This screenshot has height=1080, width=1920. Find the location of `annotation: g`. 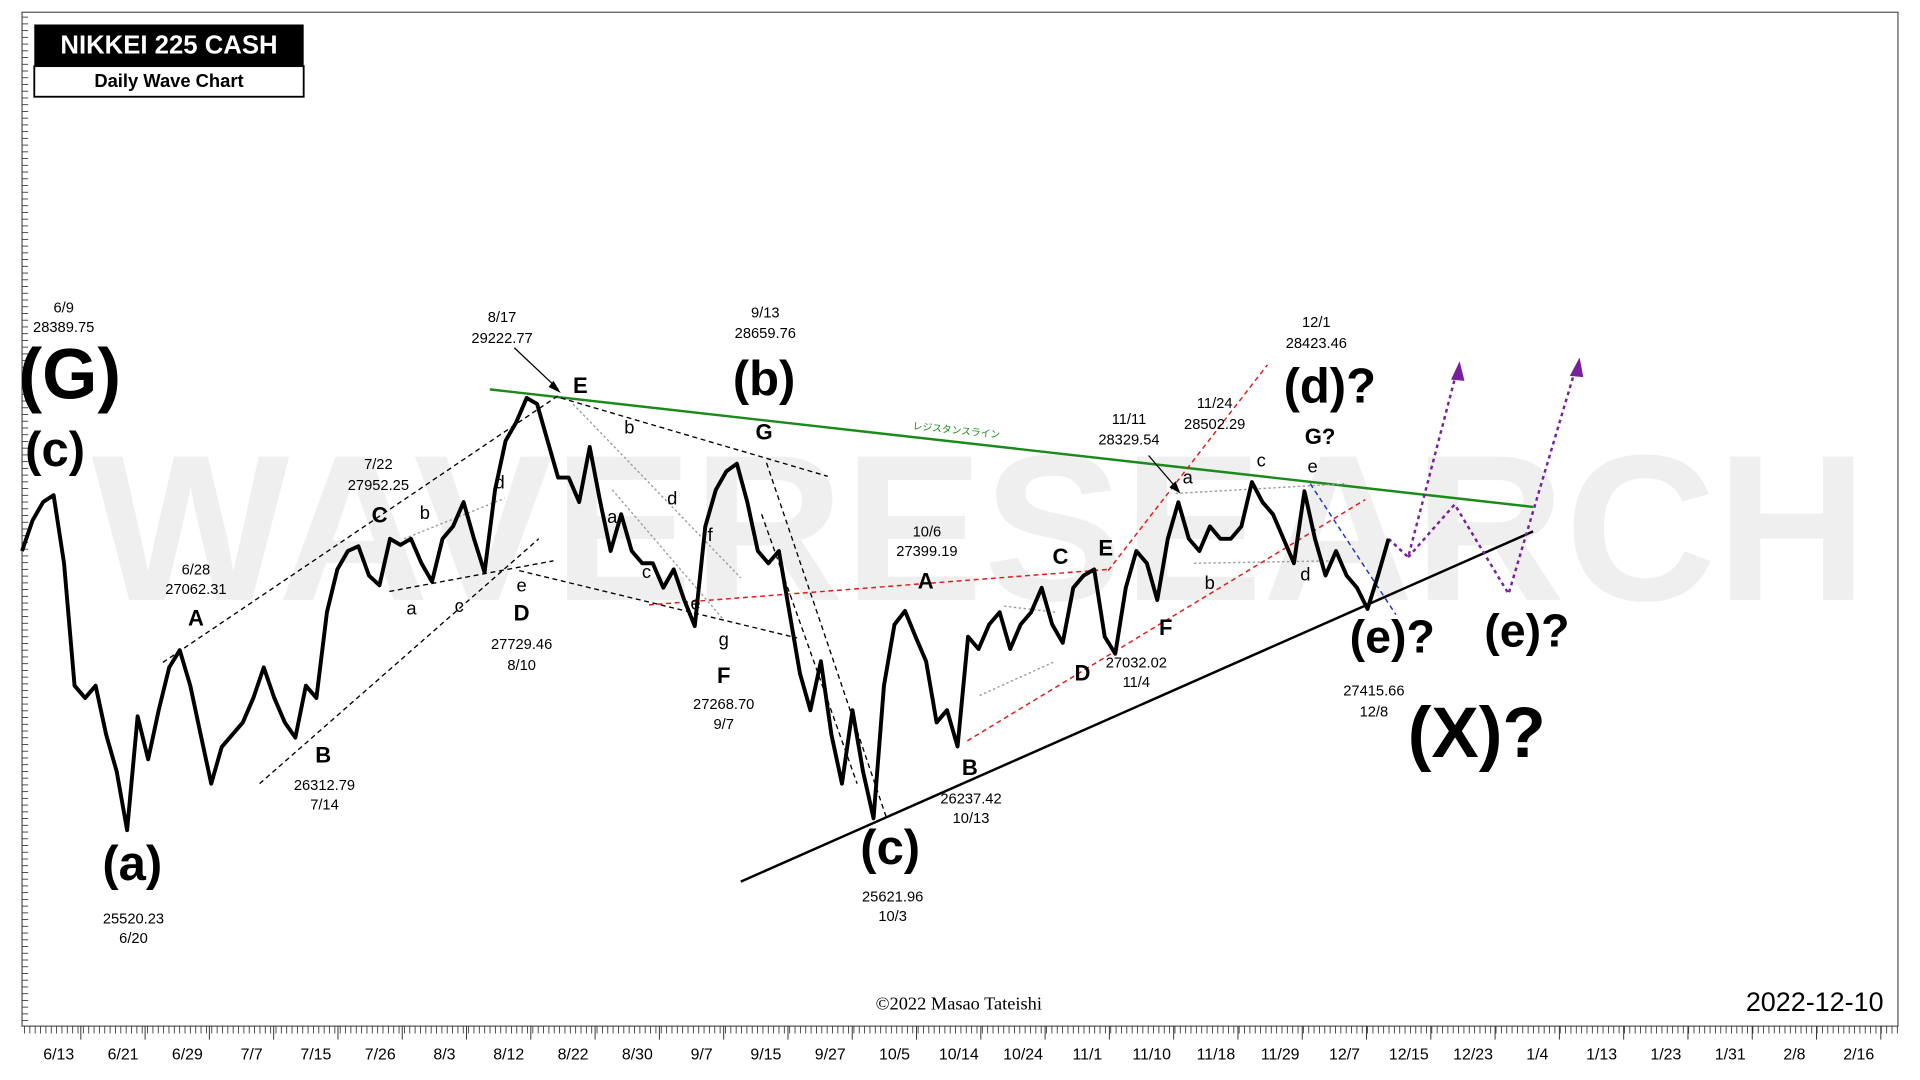

annotation: g is located at coordinates (724, 638).